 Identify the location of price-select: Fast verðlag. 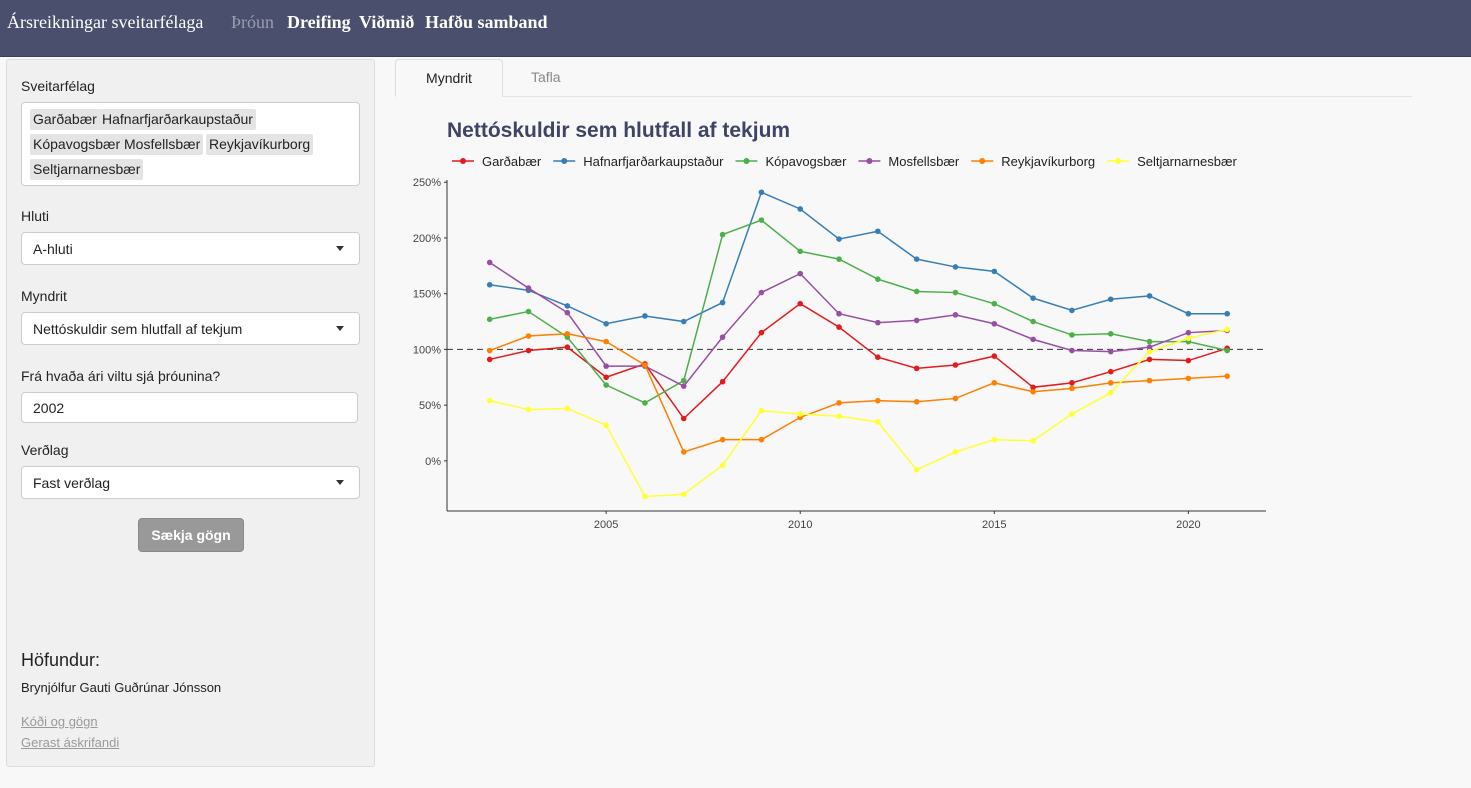
(190, 482).